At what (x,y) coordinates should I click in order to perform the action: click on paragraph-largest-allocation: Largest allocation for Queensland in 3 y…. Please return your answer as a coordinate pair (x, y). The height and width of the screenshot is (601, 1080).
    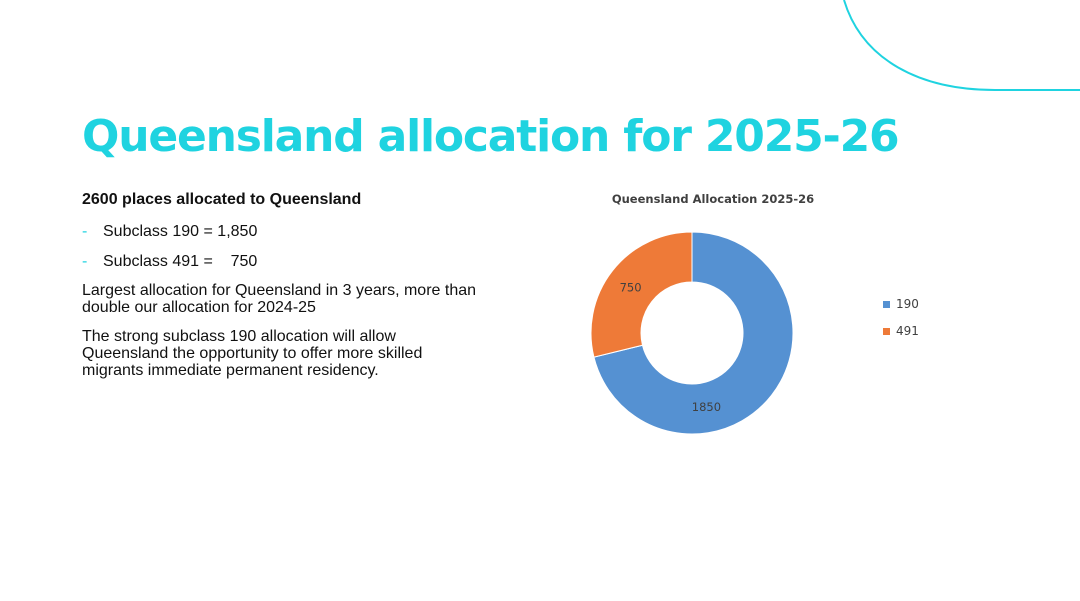
    Looking at the image, I should click on (279, 299).